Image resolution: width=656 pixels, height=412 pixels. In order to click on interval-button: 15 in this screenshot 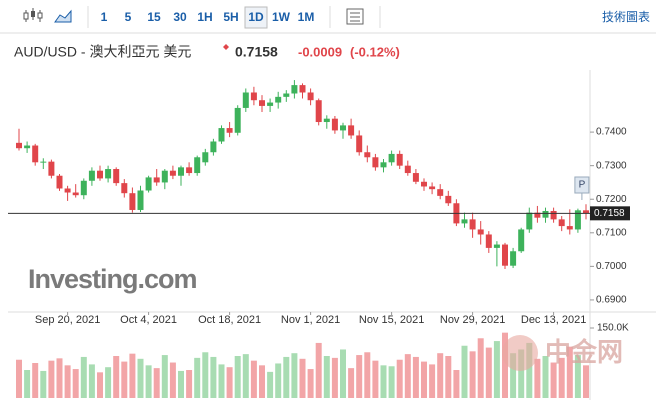, I will do `click(154, 17)`.